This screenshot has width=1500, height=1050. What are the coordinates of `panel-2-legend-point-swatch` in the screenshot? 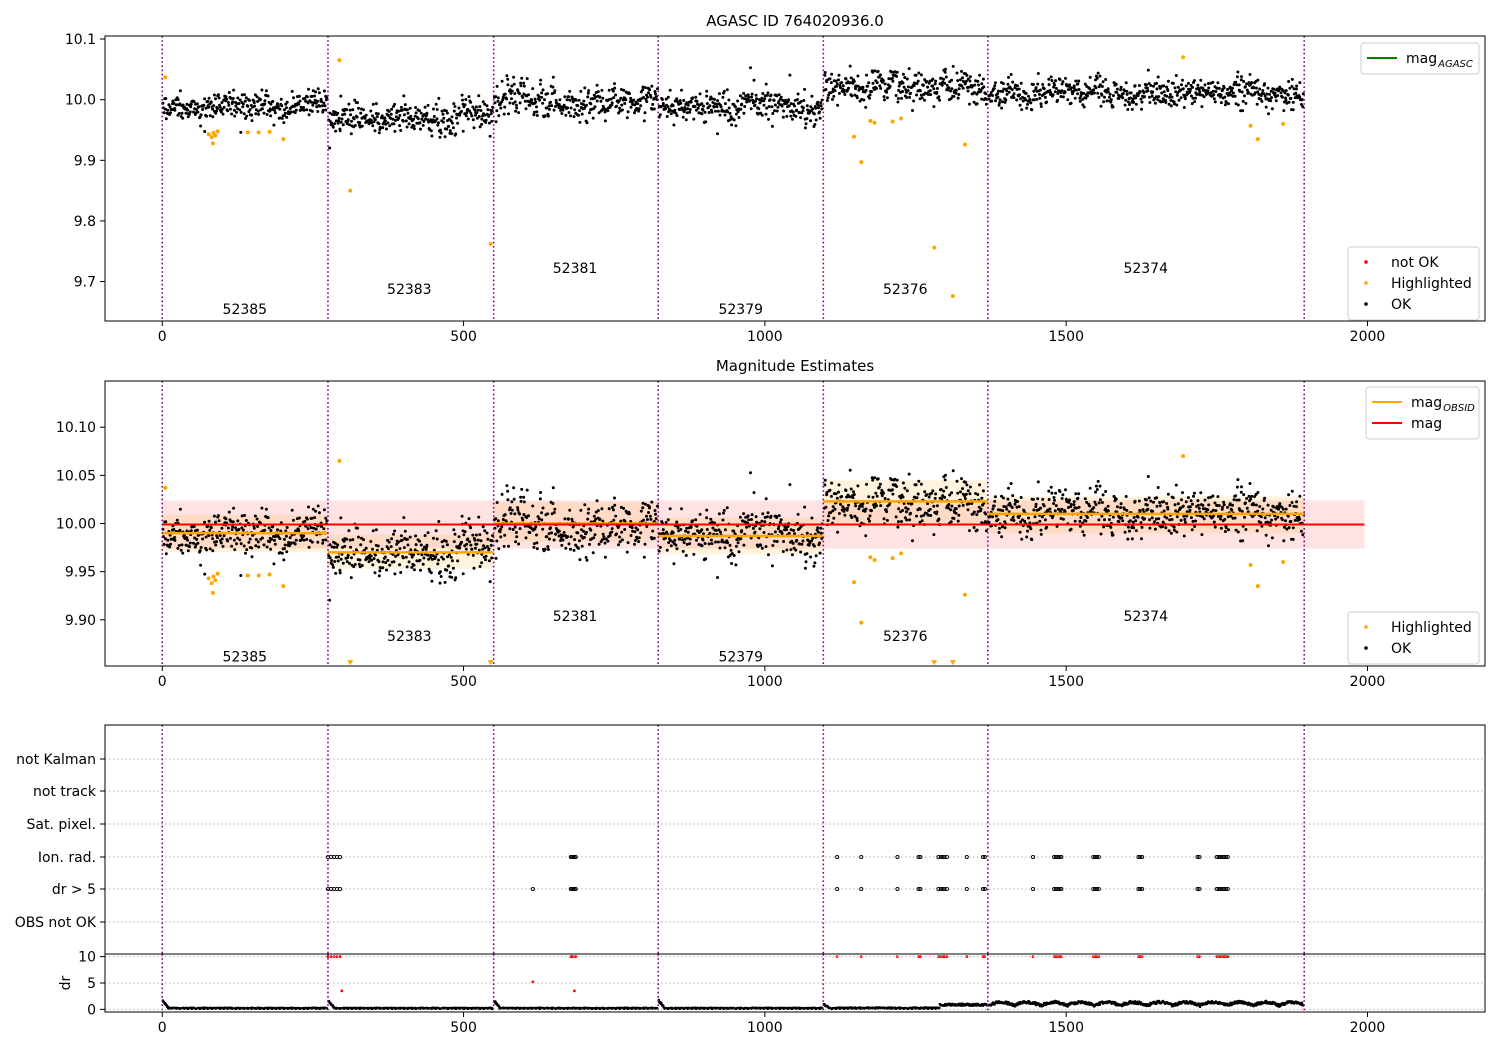 It's located at (1366, 648).